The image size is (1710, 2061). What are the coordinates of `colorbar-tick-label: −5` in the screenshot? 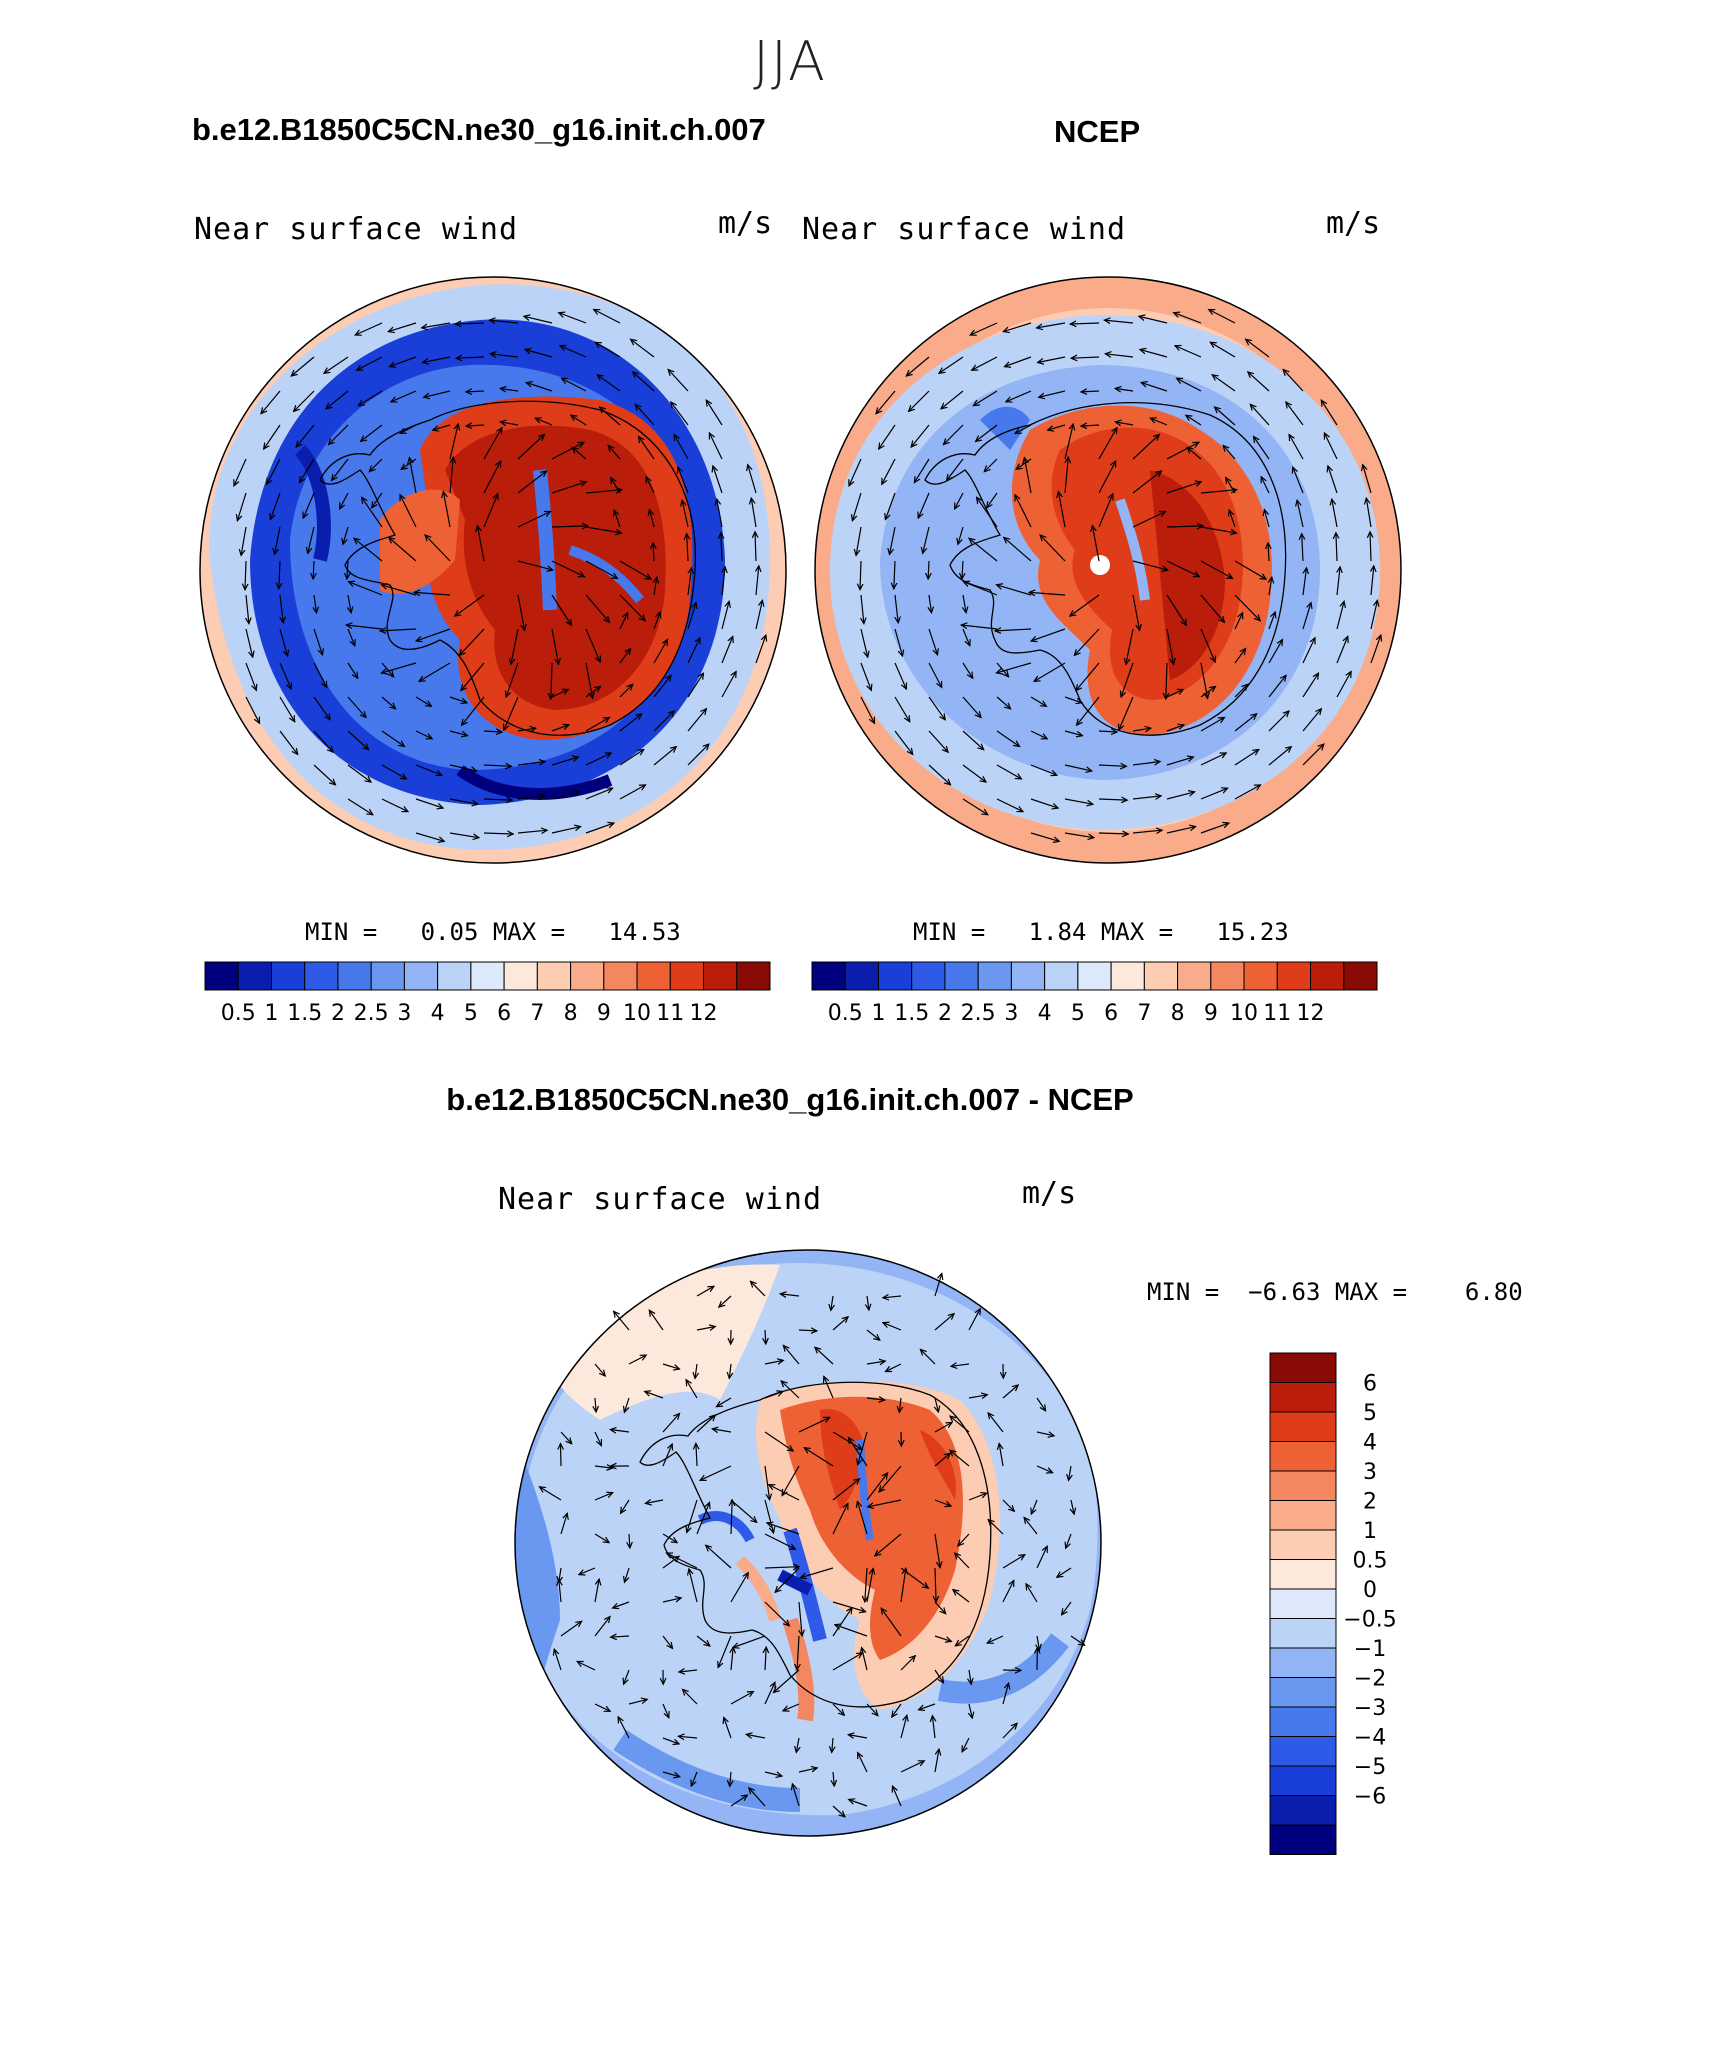 It's located at (1370, 1767).